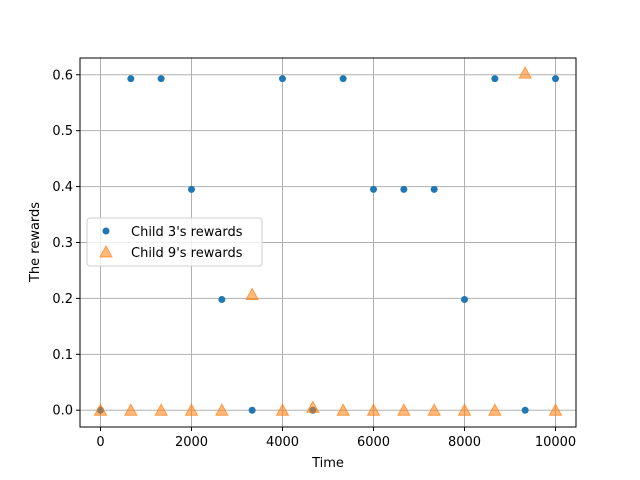 This screenshot has height=480, width=640. I want to click on y-axis-label: The rewards, so click(35, 242).